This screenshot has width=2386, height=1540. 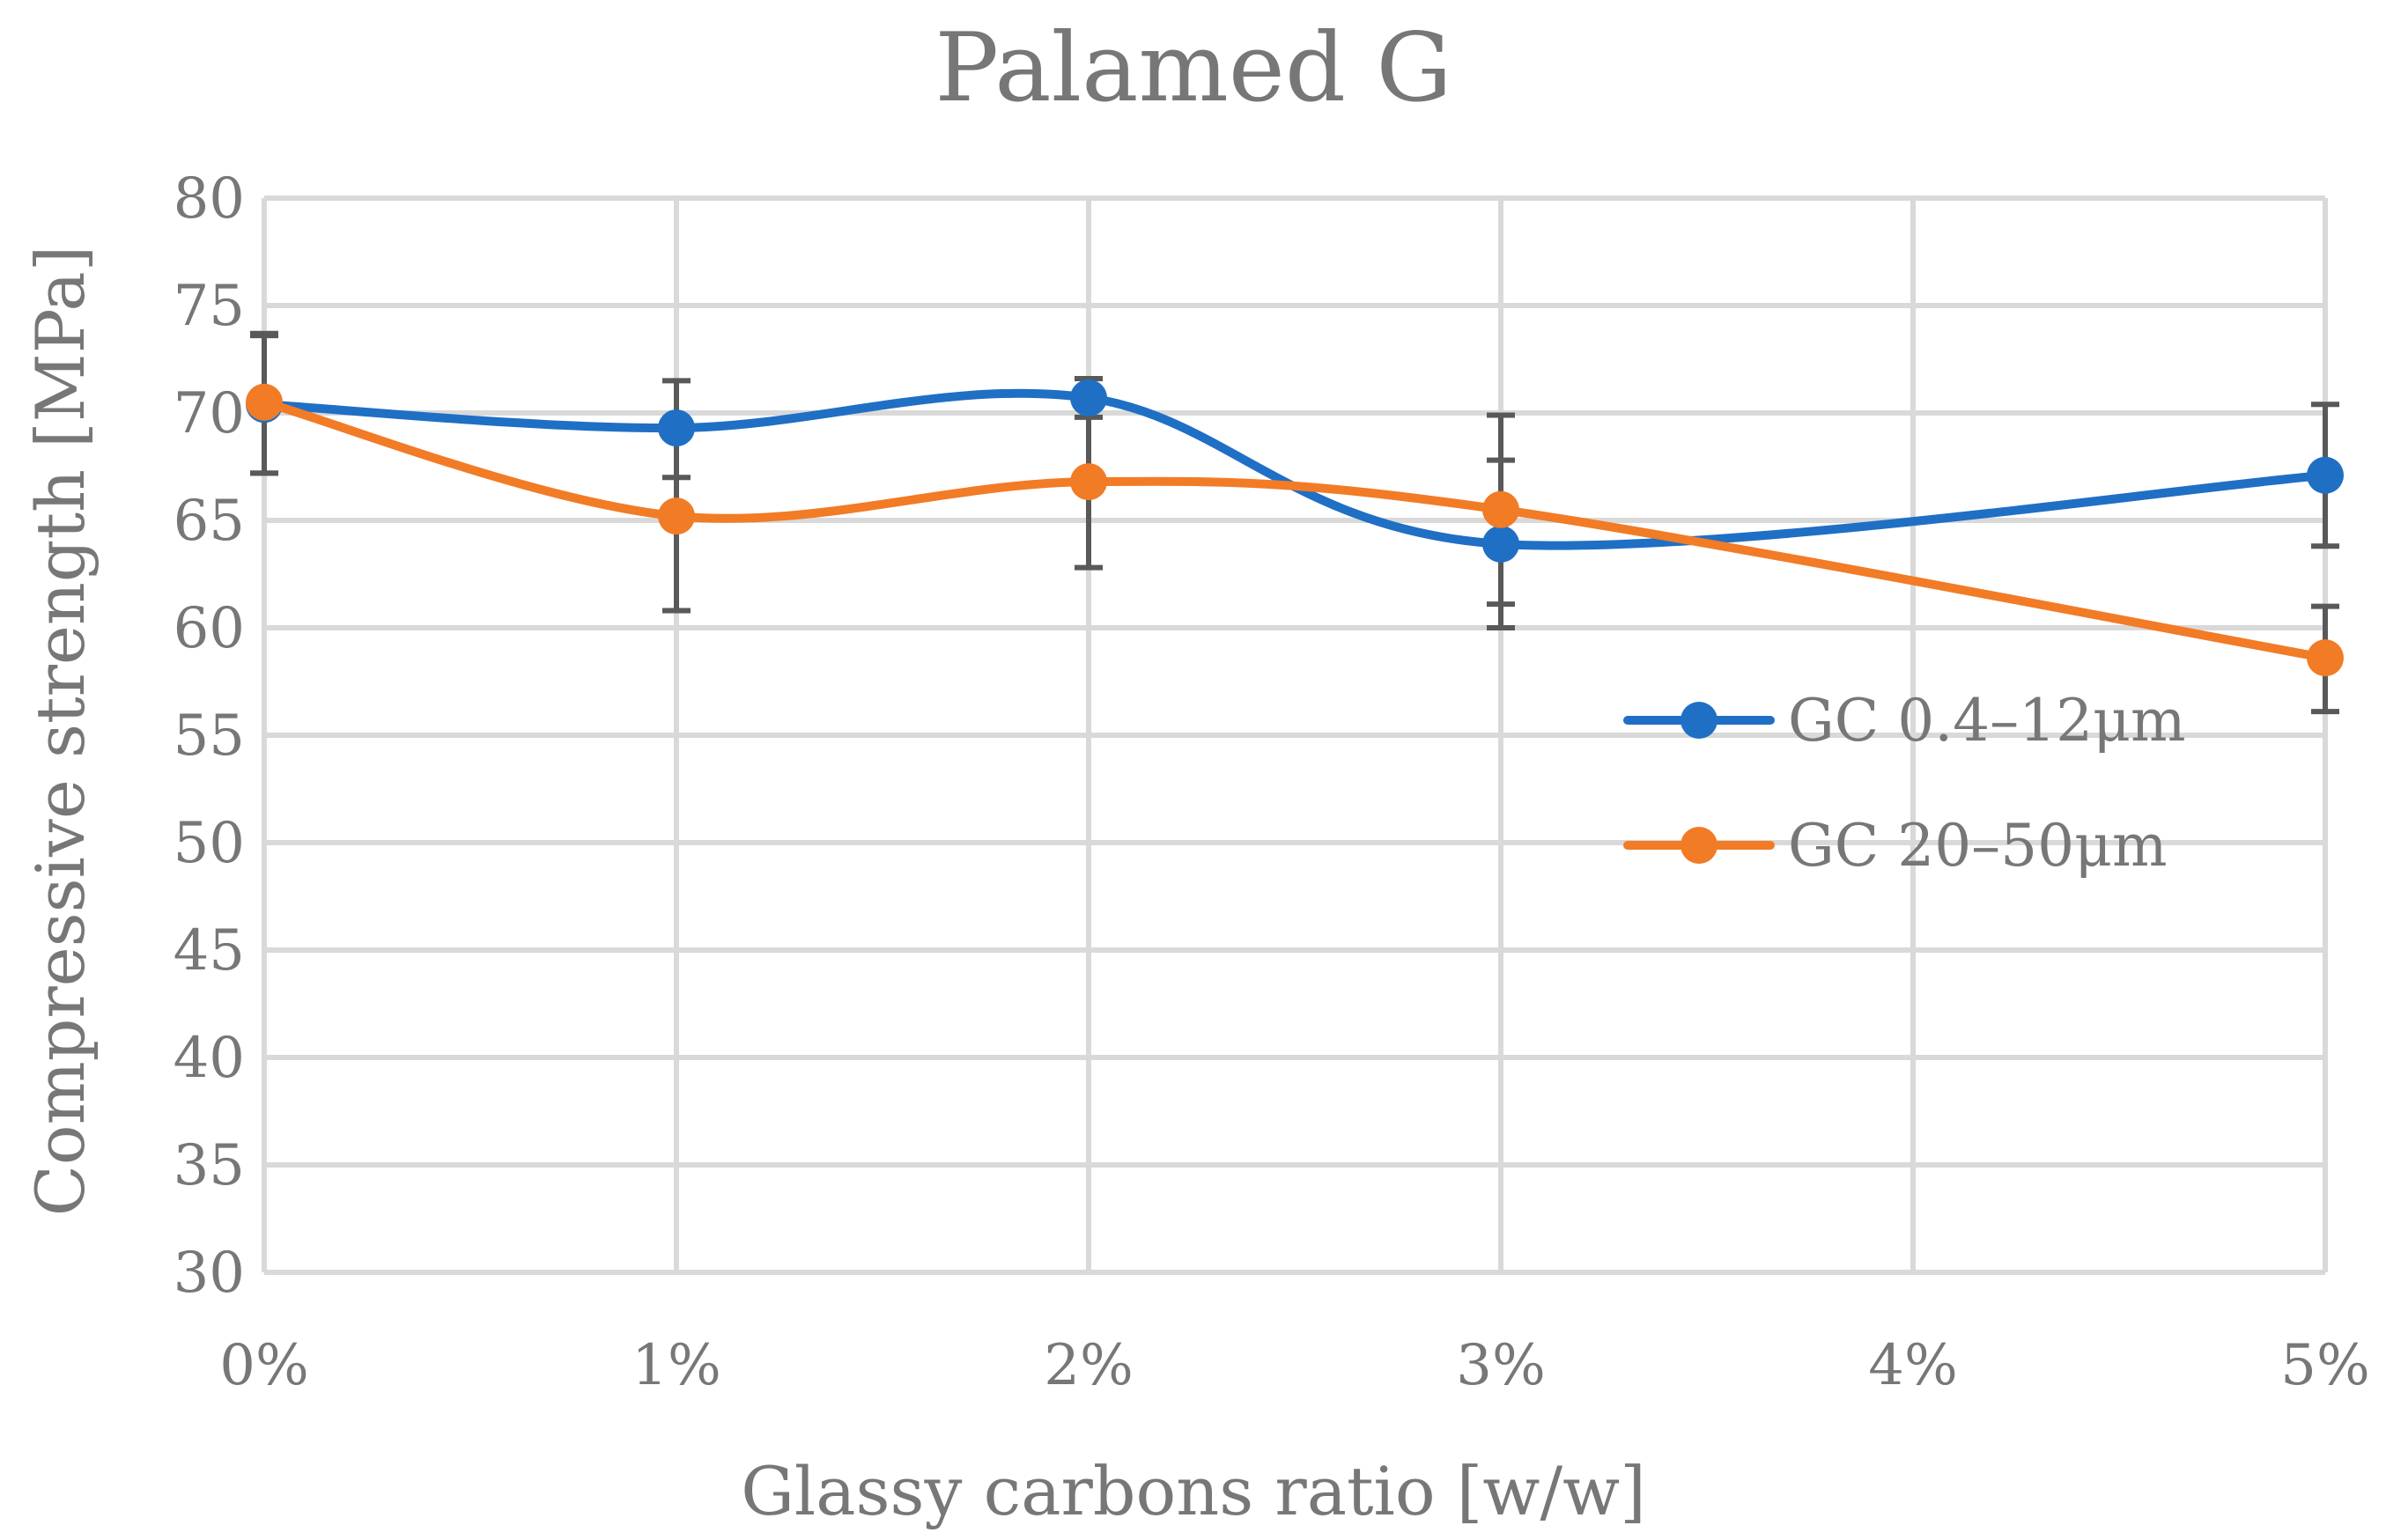 What do you see at coordinates (264, 1365) in the screenshot?
I see `x-tick-label-0: 0%` at bounding box center [264, 1365].